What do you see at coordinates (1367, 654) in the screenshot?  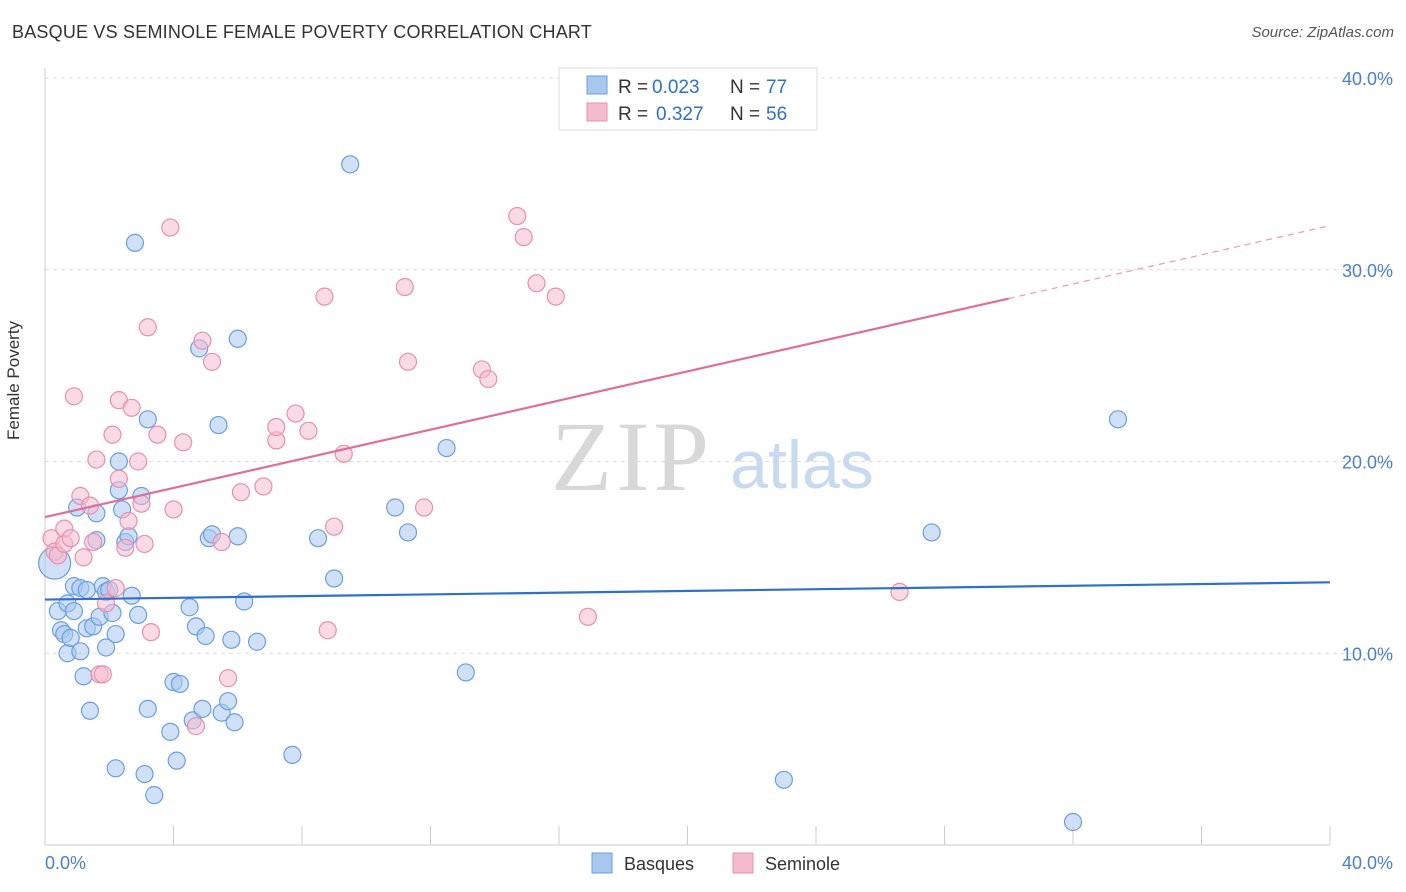 I see `y-tick-label: 10.0%` at bounding box center [1367, 654].